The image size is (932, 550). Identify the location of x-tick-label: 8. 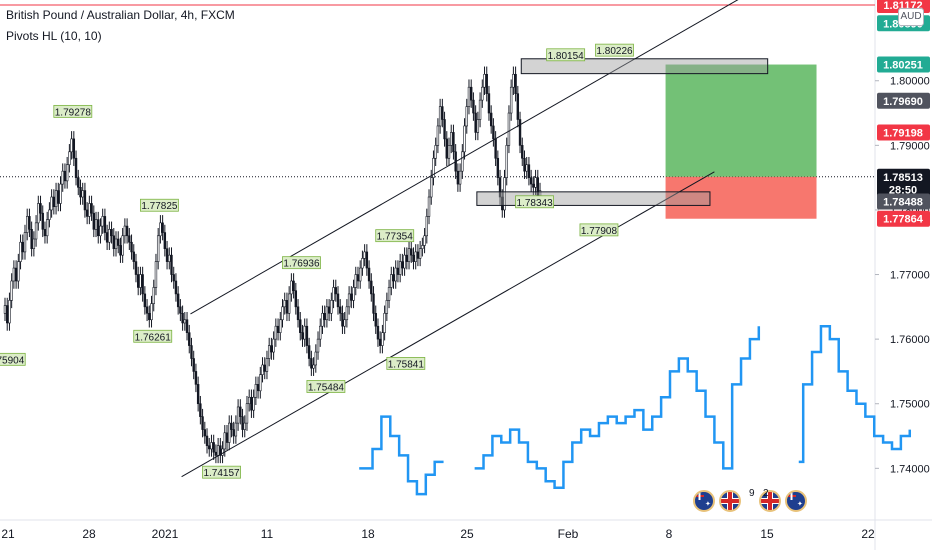
(669, 534).